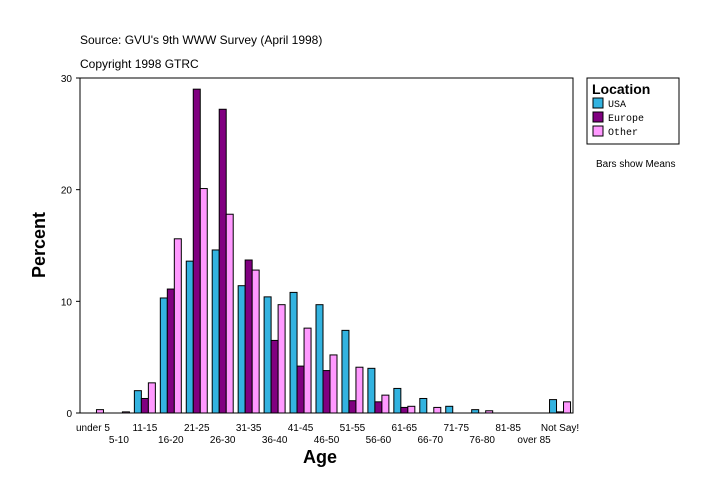  What do you see at coordinates (621, 89) in the screenshot?
I see `legend-title: Location` at bounding box center [621, 89].